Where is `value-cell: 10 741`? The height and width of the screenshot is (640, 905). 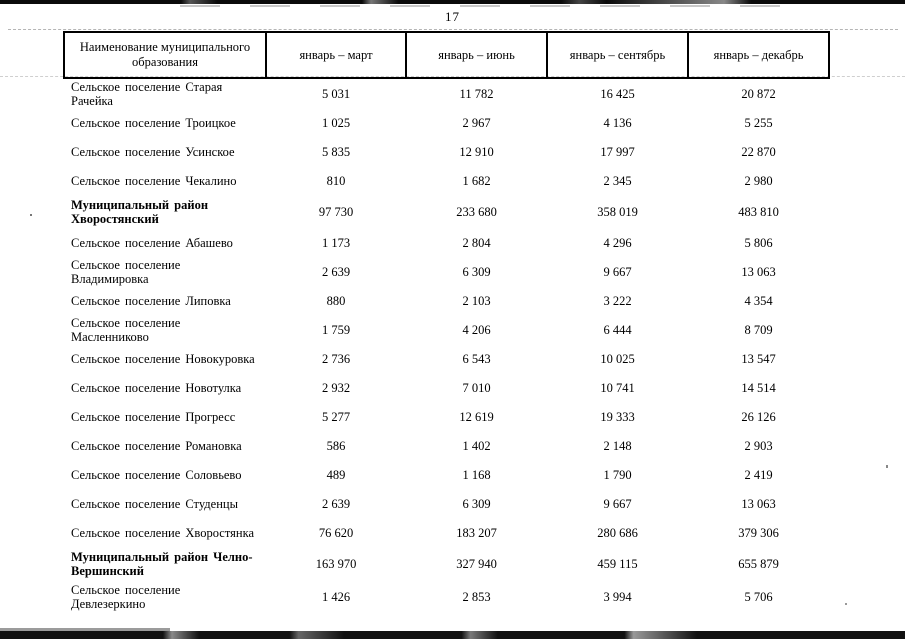
value-cell: 10 741 is located at coordinates (617, 387).